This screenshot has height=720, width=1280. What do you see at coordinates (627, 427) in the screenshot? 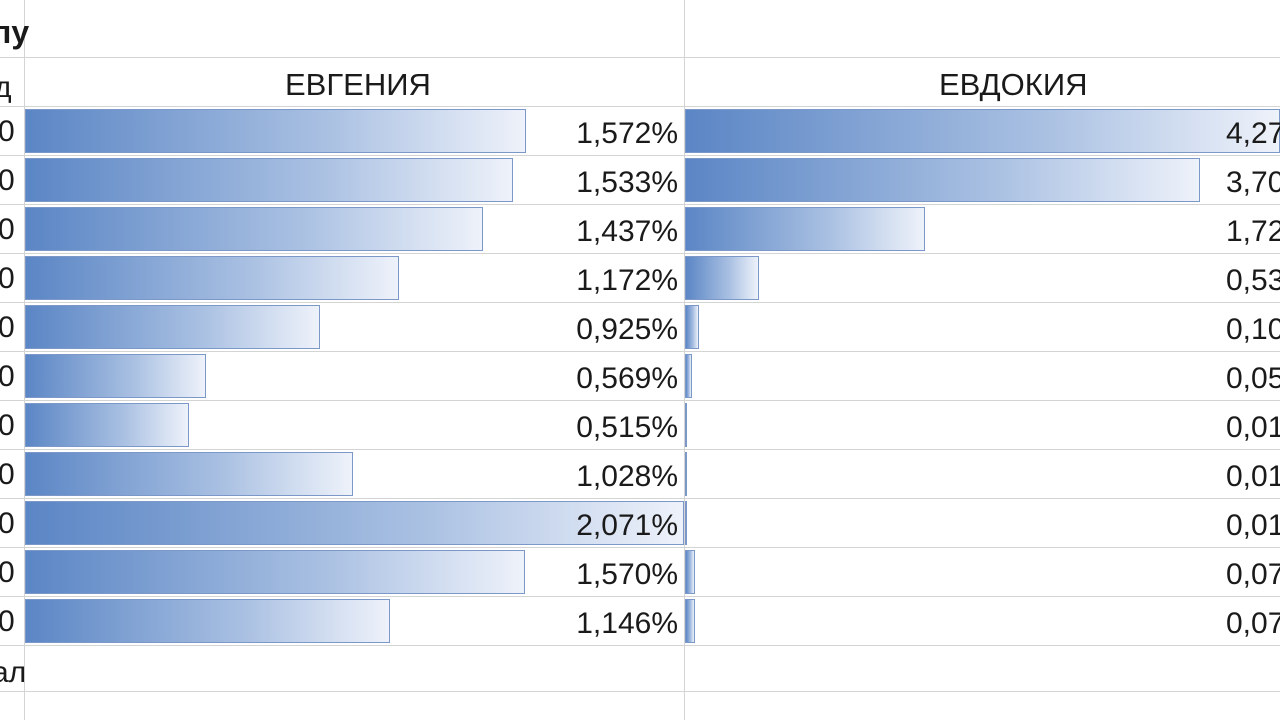
I see `value-evgeniya: 0,515%` at bounding box center [627, 427].